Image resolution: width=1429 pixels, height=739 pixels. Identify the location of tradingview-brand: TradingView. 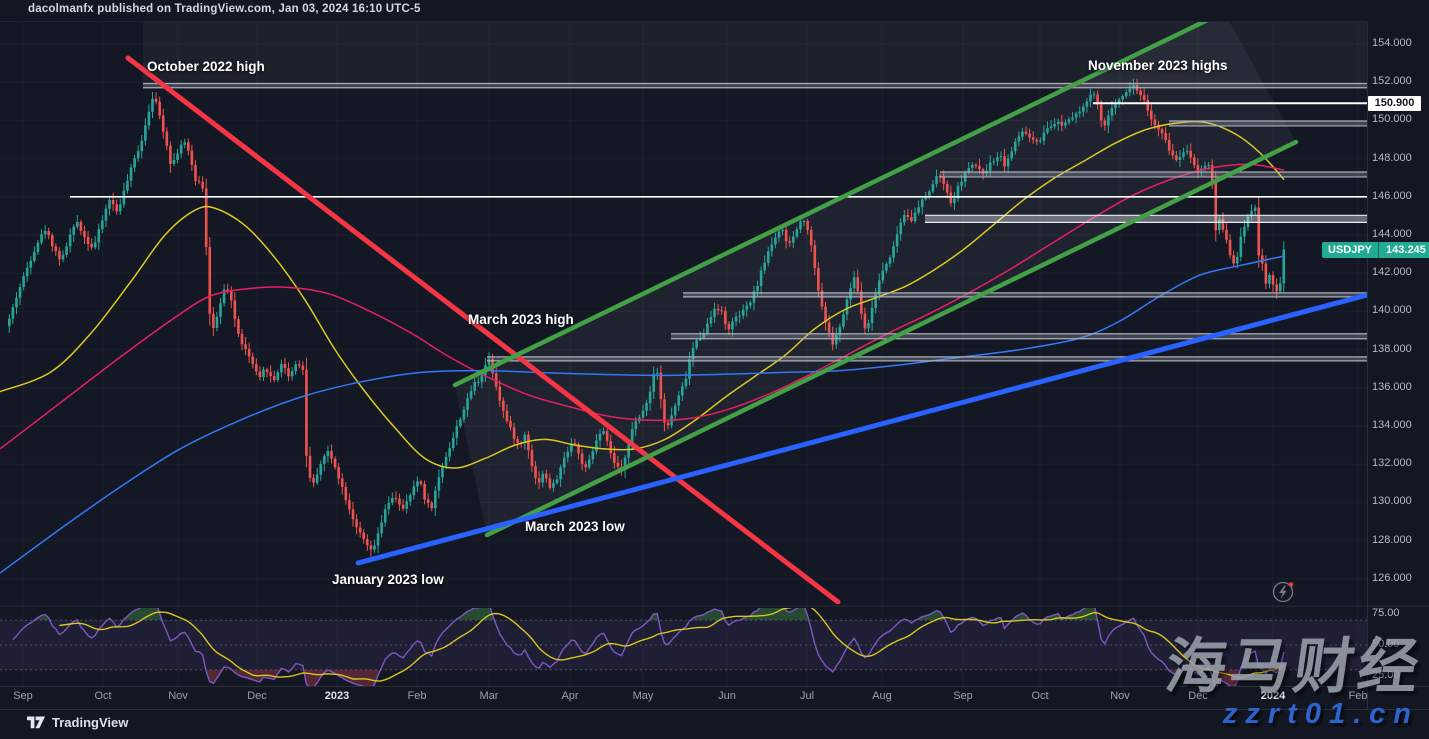
(77, 722).